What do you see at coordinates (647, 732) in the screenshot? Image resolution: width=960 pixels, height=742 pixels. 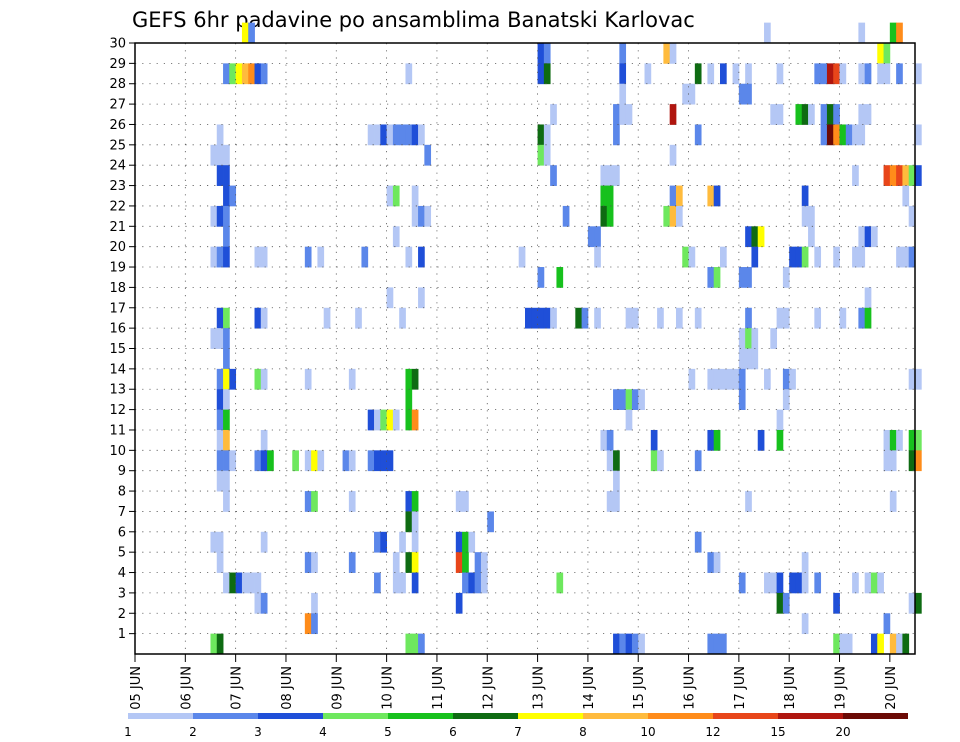 I see `legend-label: 10` at bounding box center [647, 732].